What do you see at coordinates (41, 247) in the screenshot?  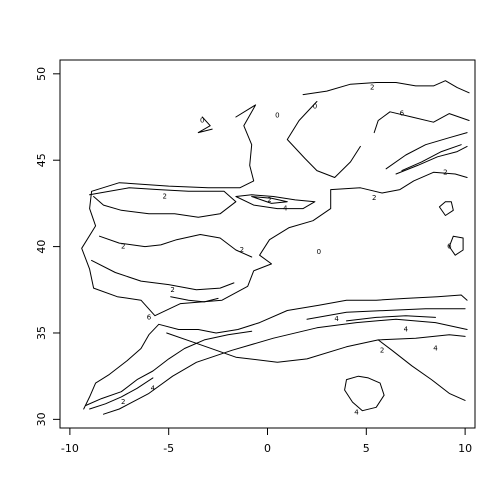 I see `y-tick-label: 40` at bounding box center [41, 247].